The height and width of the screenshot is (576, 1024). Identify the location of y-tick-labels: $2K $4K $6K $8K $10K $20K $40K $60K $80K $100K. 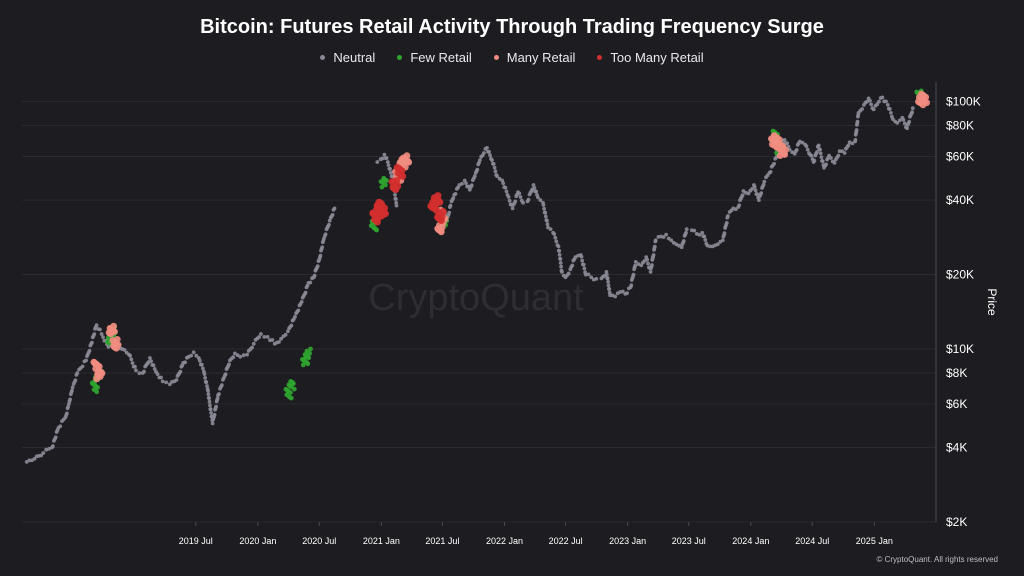
(963, 312).